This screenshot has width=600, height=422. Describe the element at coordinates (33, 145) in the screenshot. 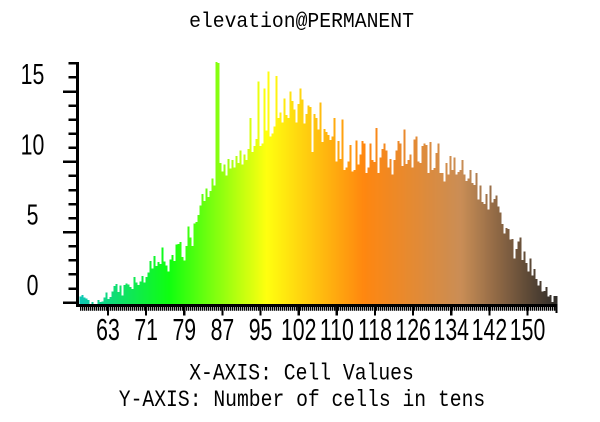

I see `svg-text: 10` at that location.